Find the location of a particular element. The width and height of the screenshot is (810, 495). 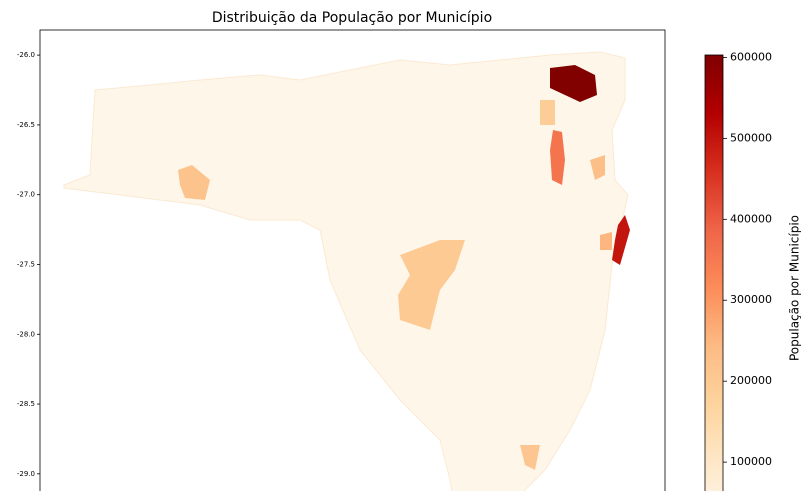

colorbar-tick-label: 400000 is located at coordinates (751, 218).